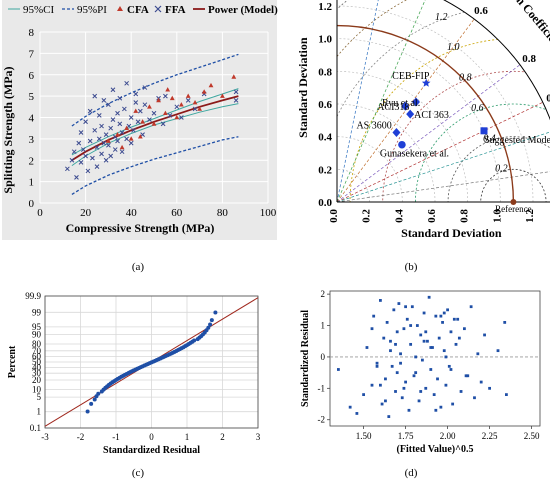 The width and height of the screenshot is (550, 481). I want to click on taylor-reference-arc, so click(425, 113).